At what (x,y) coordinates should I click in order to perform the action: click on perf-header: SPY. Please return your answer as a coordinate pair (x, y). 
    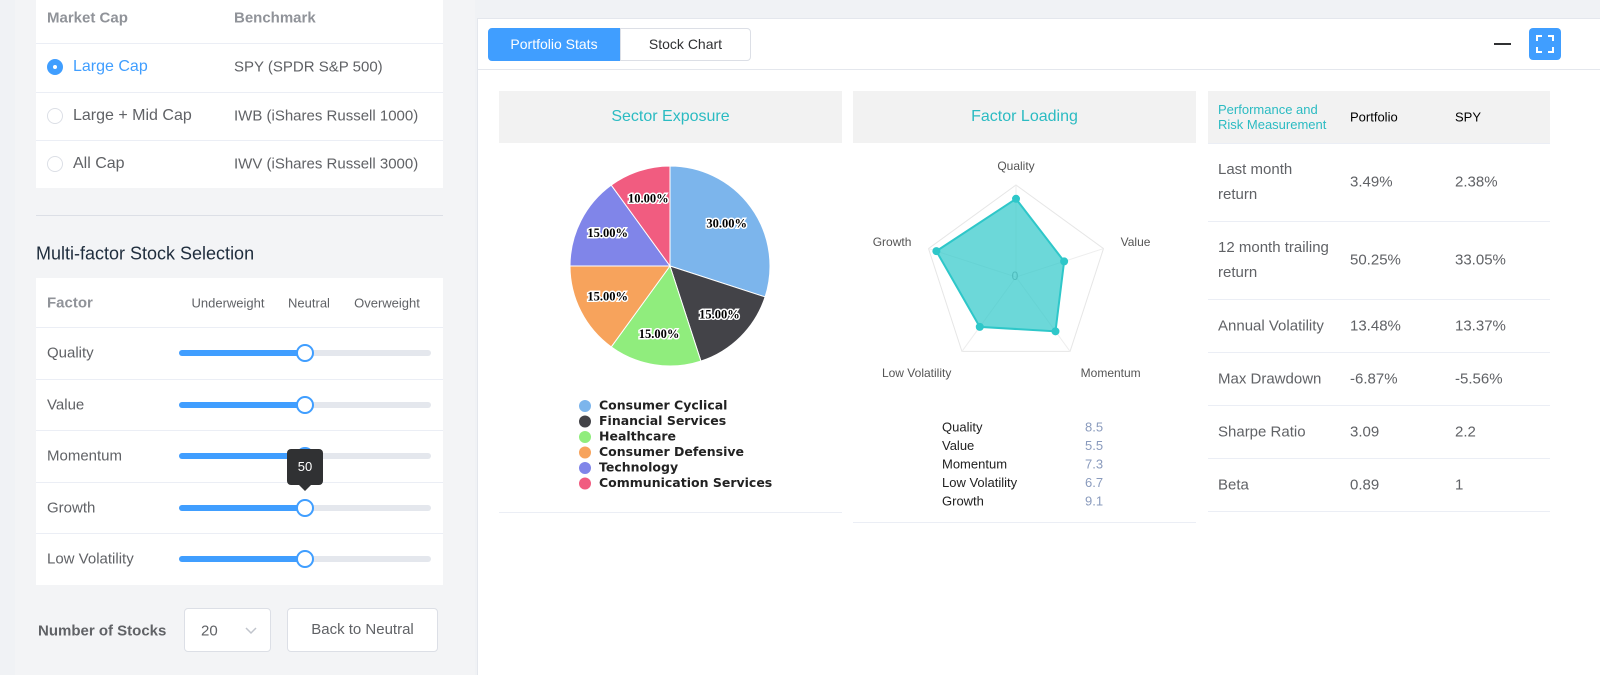
    Looking at the image, I should click on (1468, 117).